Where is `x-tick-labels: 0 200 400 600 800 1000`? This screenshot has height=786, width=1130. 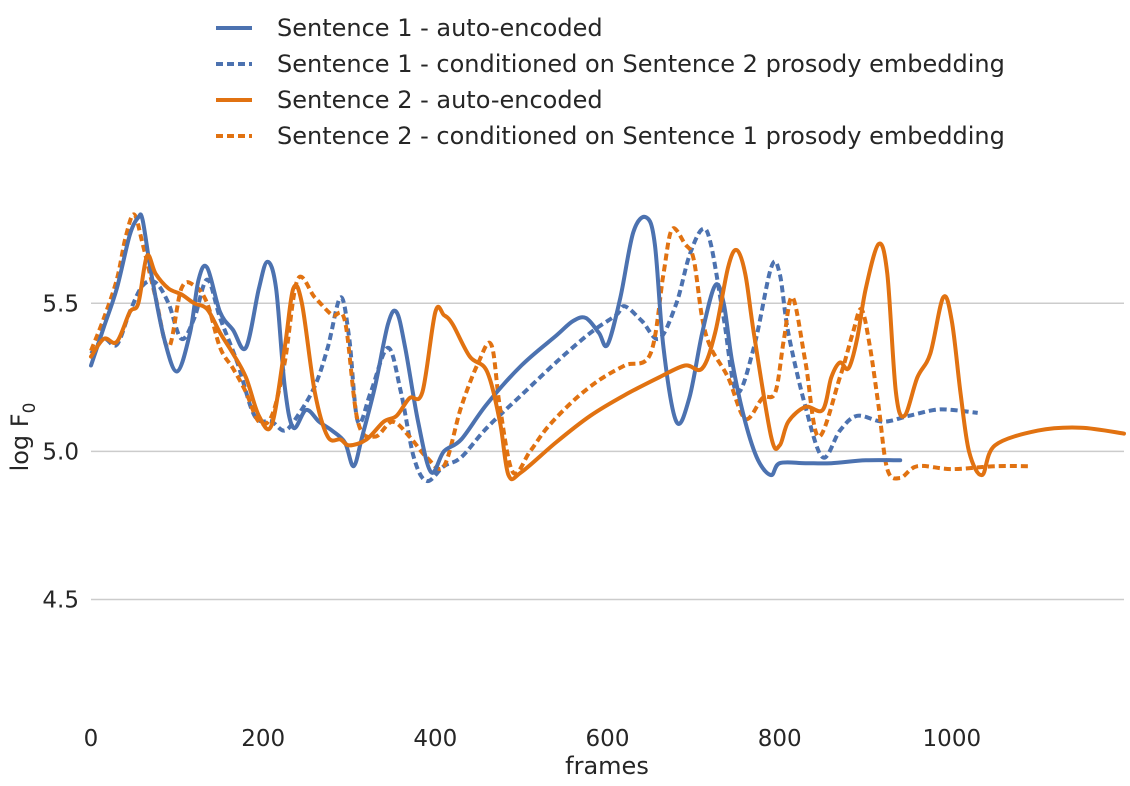 x-tick-labels: 0 200 400 600 800 1000 is located at coordinates (532, 739).